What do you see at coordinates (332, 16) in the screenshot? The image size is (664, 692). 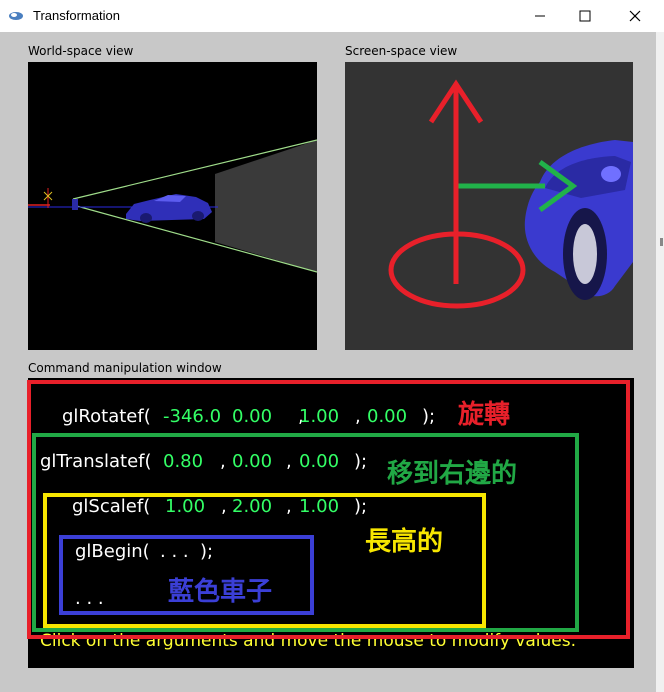 I see `title-bar: Transformation` at bounding box center [332, 16].